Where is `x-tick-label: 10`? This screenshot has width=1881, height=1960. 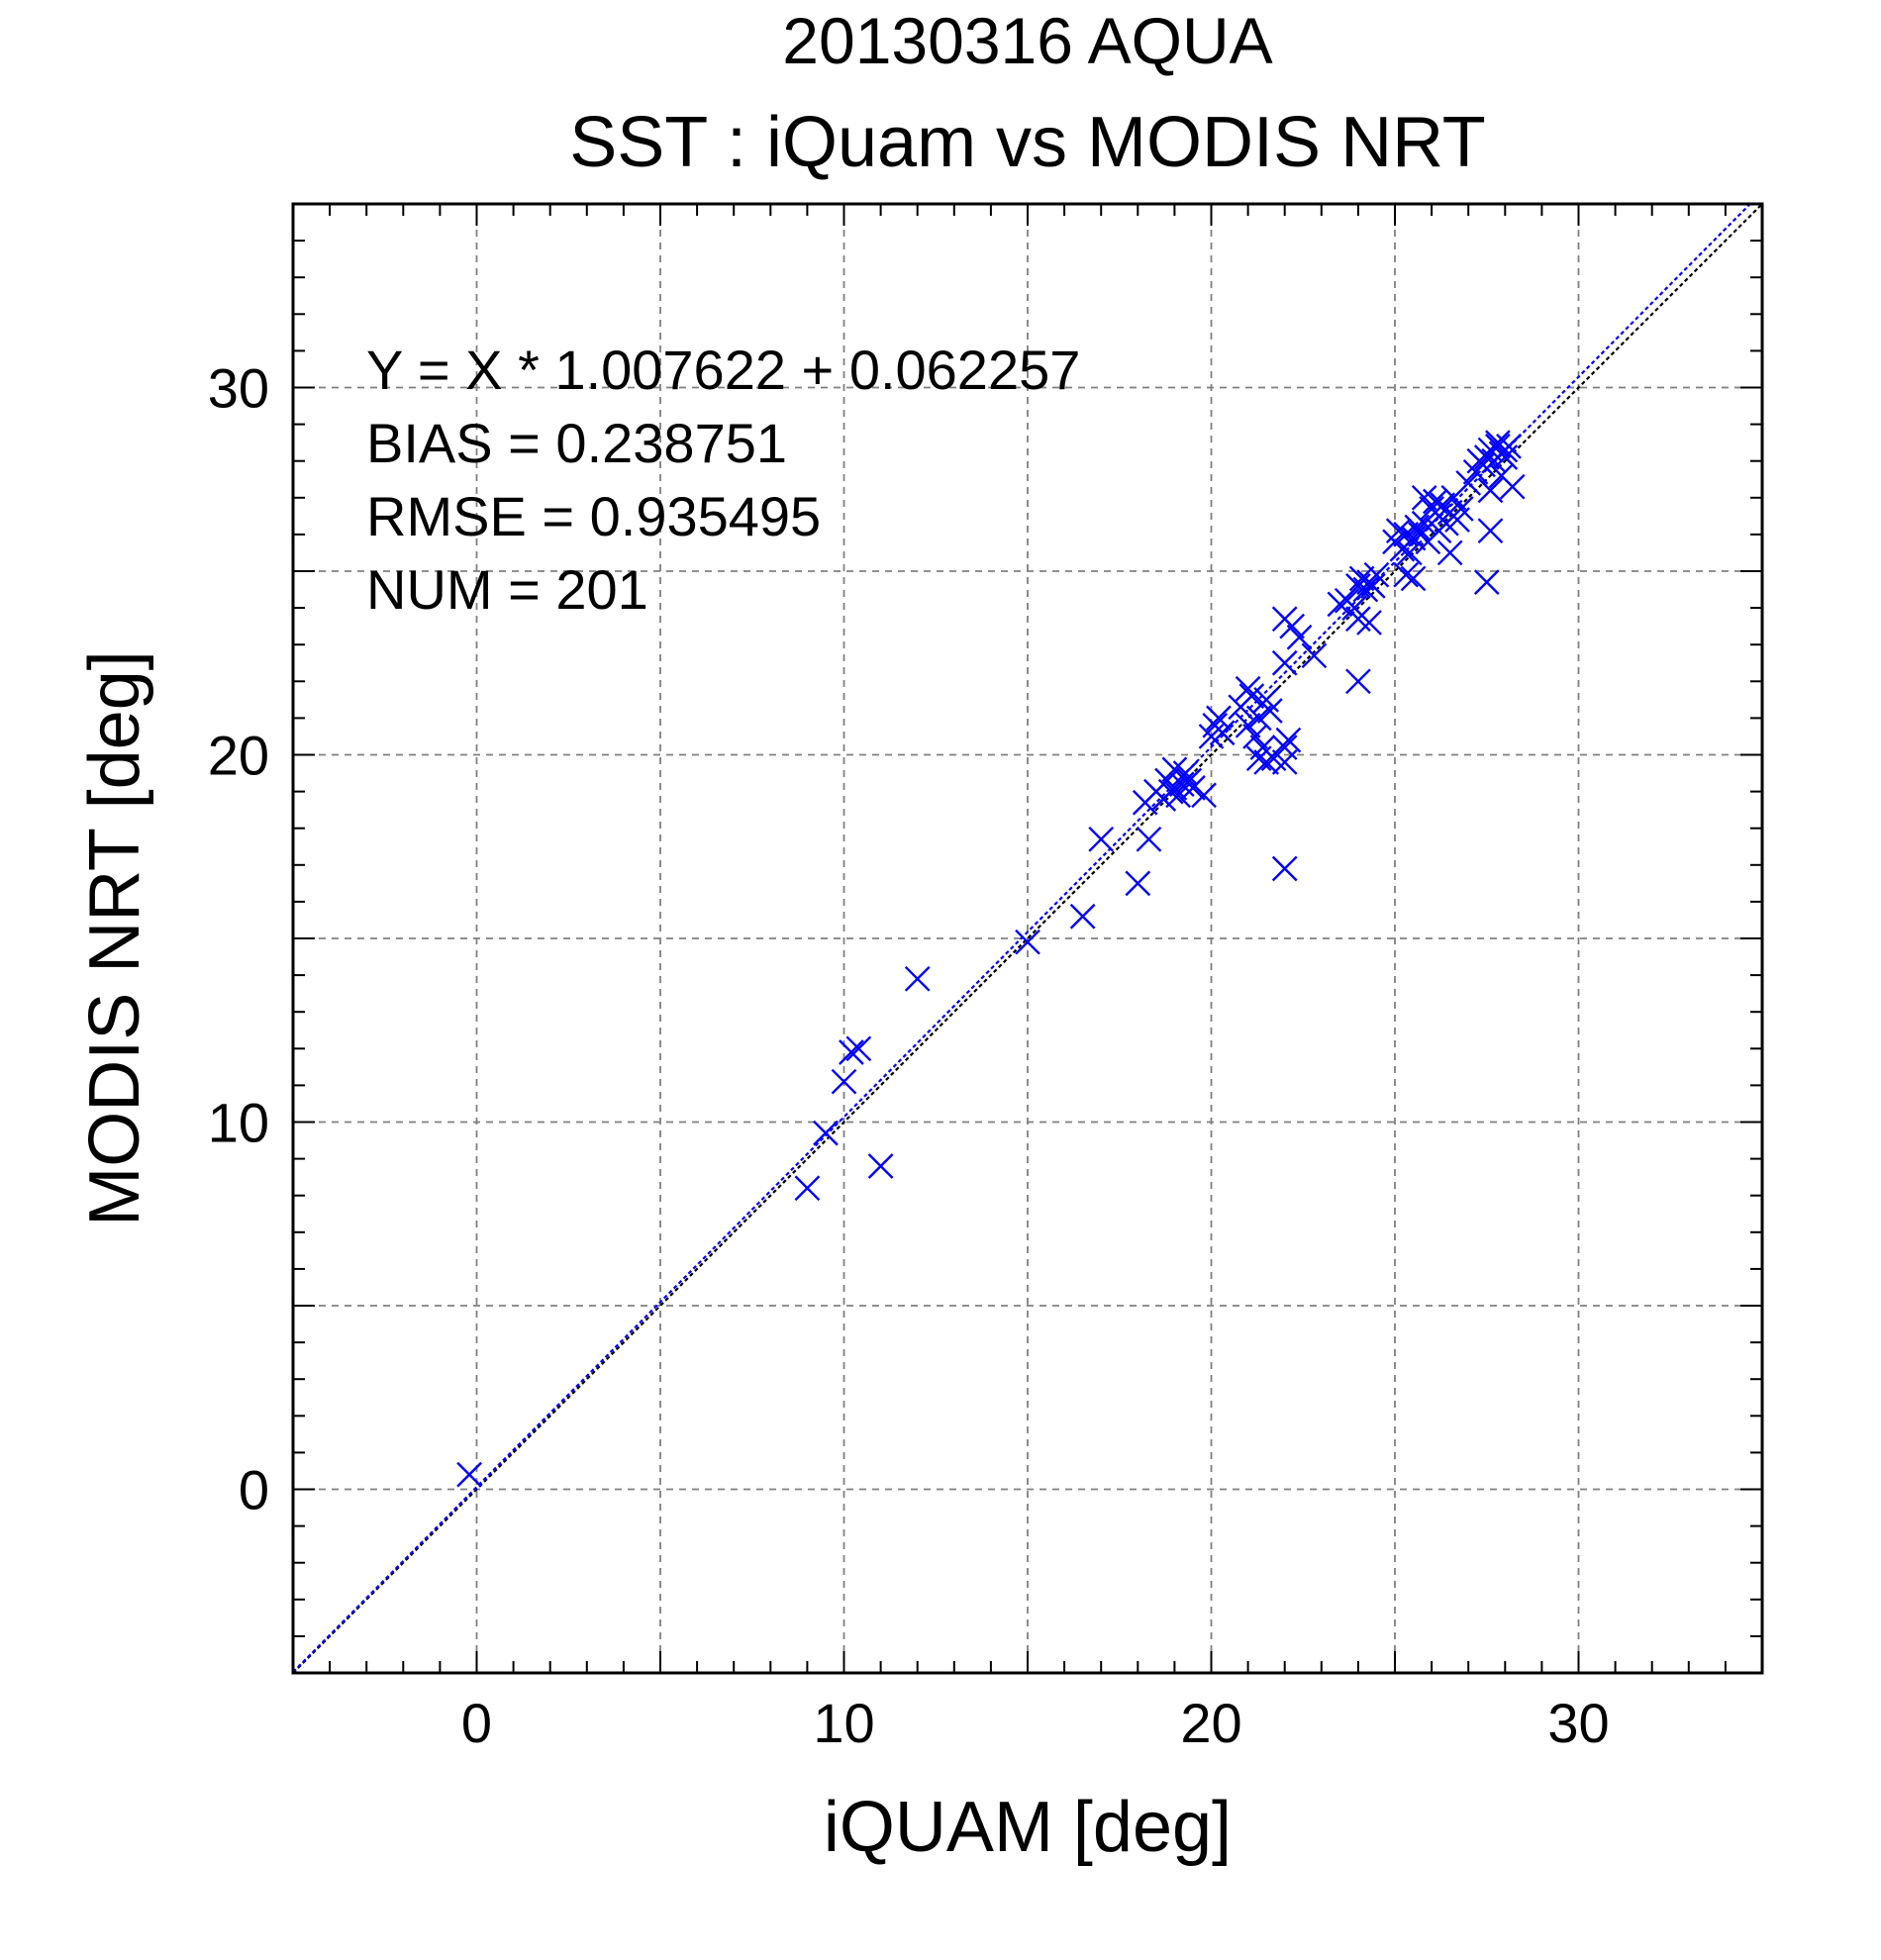 x-tick-label: 10 is located at coordinates (843, 1723).